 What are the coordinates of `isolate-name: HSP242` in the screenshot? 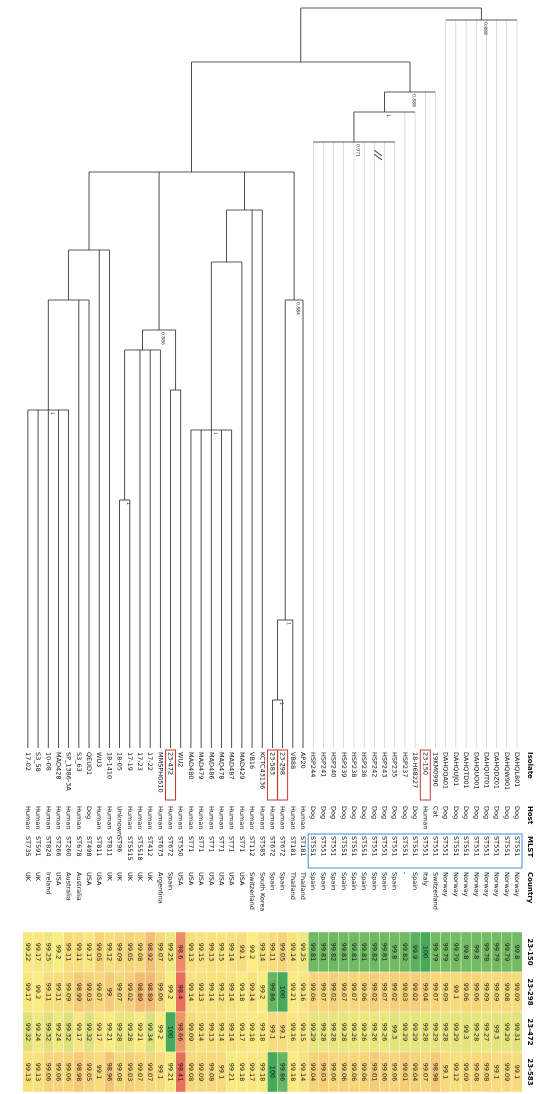 It's located at (374, 764).